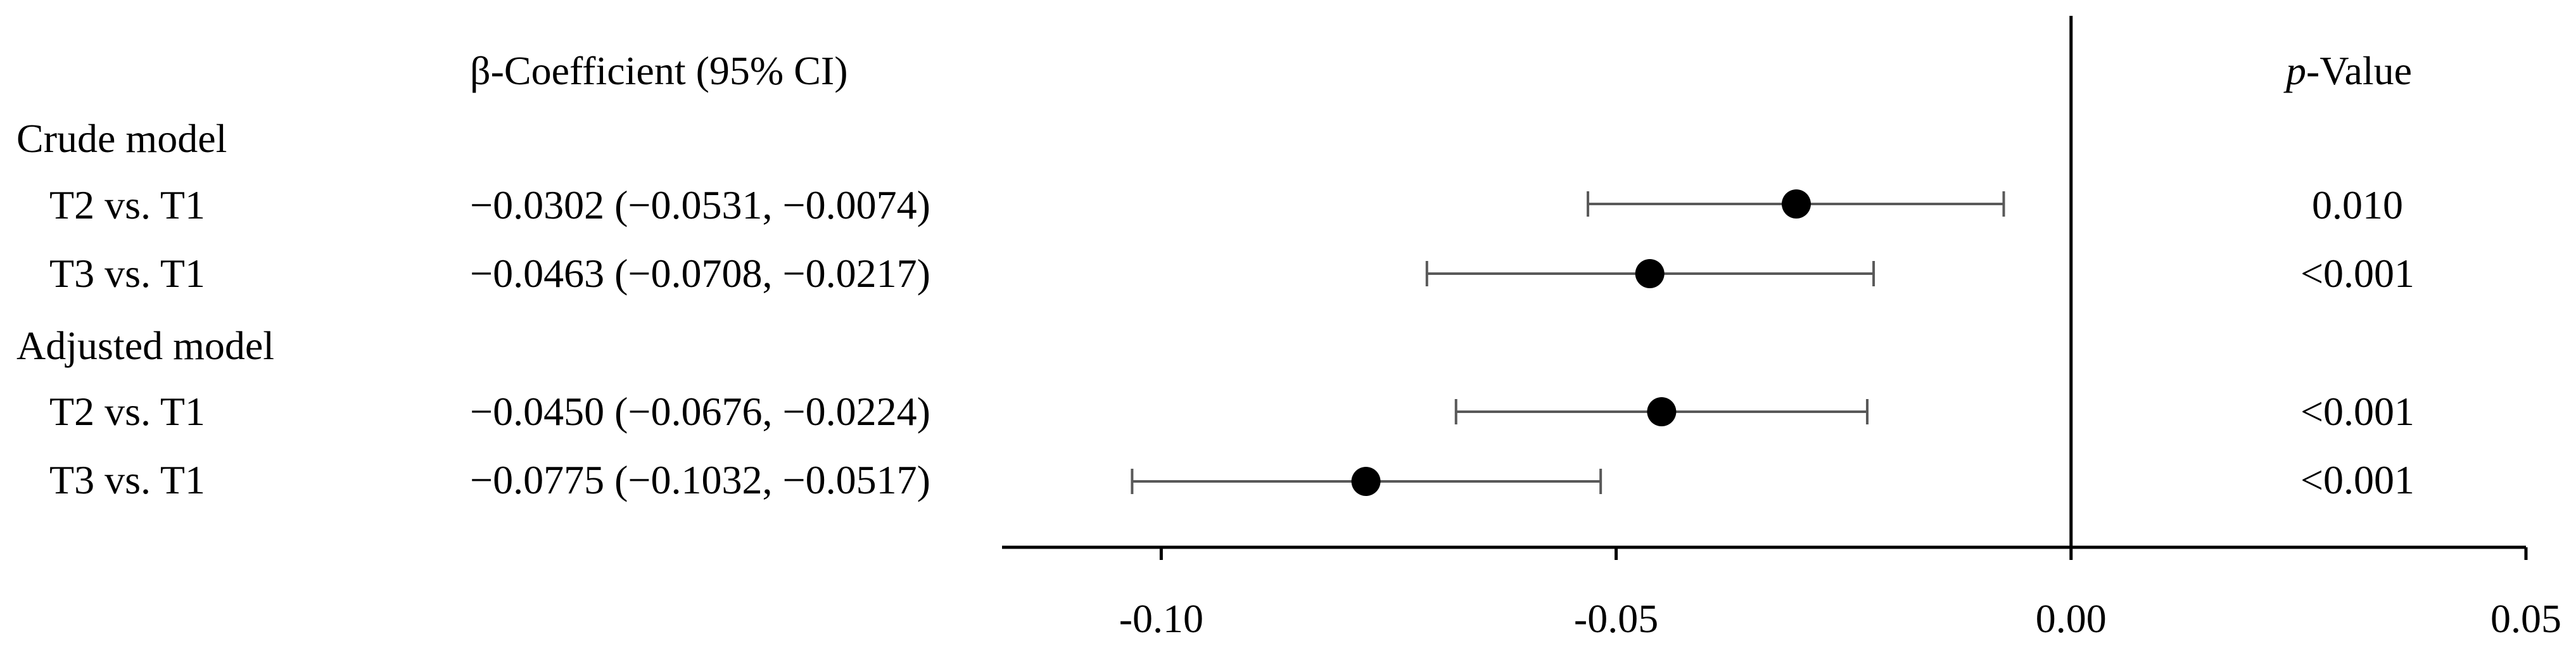  I want to click on p-value-header-italic: p, so click(2294, 70).